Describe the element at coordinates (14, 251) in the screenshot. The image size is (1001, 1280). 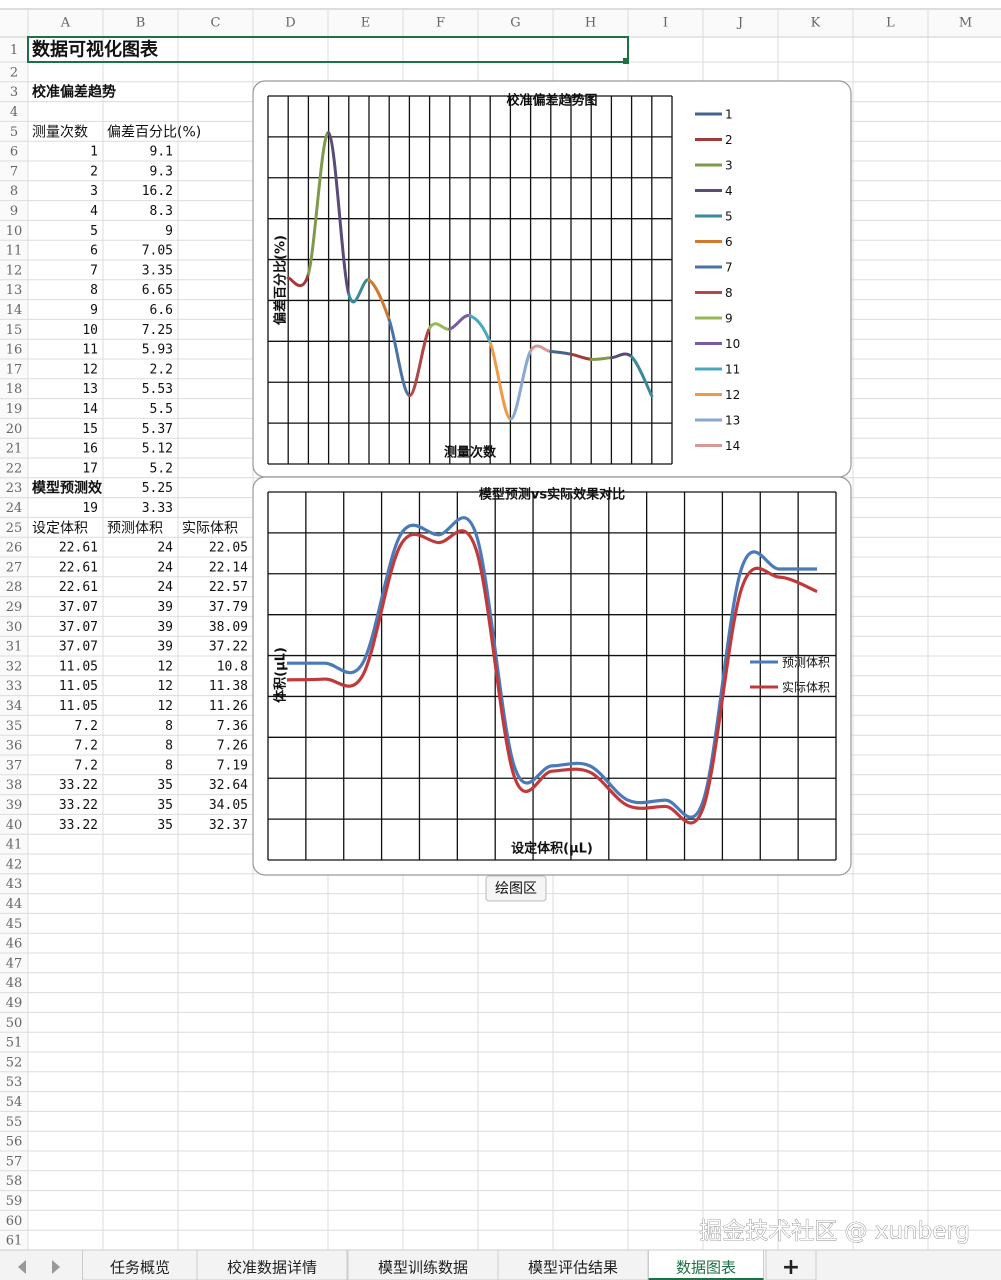
I see `row-number: 11` at that location.